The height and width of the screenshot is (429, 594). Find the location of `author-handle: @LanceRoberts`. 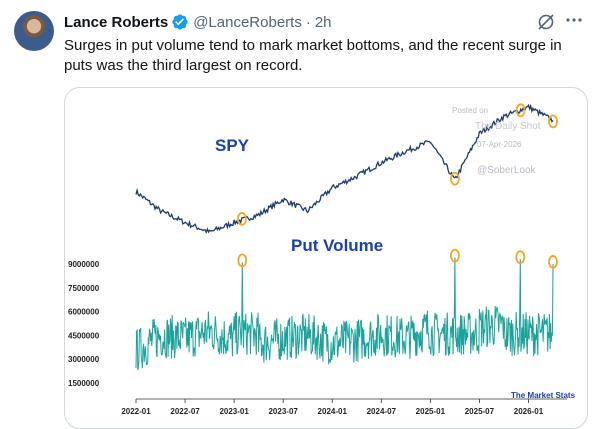

author-handle: @LanceRoberts is located at coordinates (247, 22).